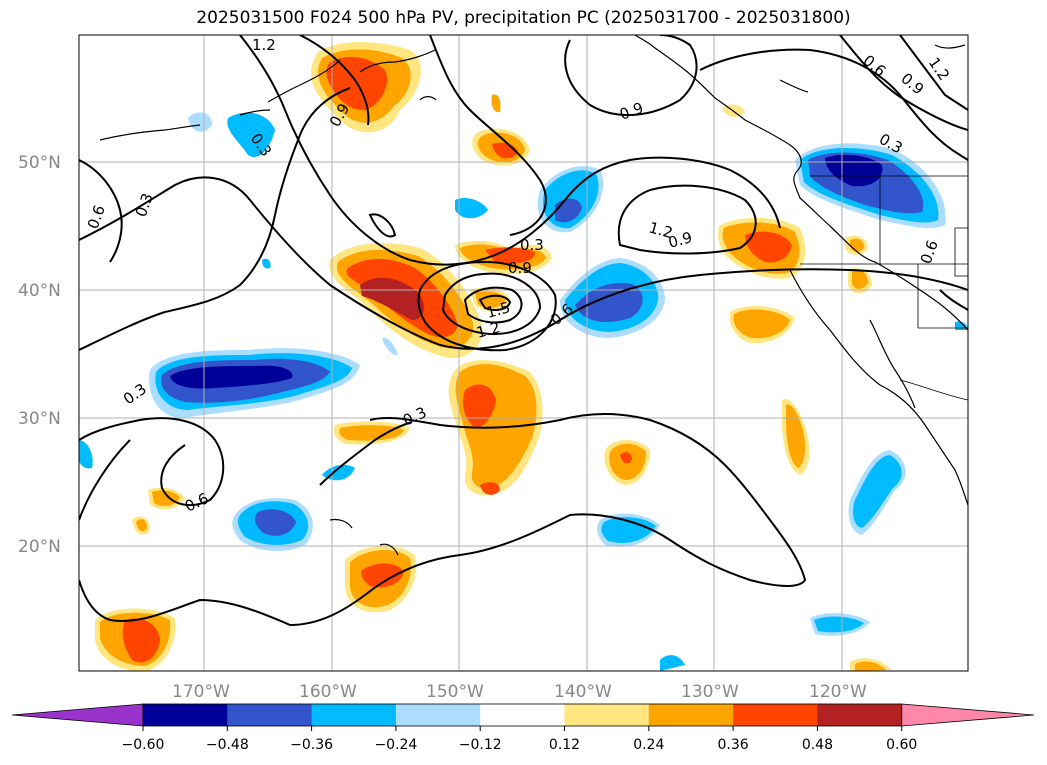 The height and width of the screenshot is (765, 1047). Describe the element at coordinates (311, 745) in the screenshot. I see `colorbar-tick-label: −0.36` at that location.